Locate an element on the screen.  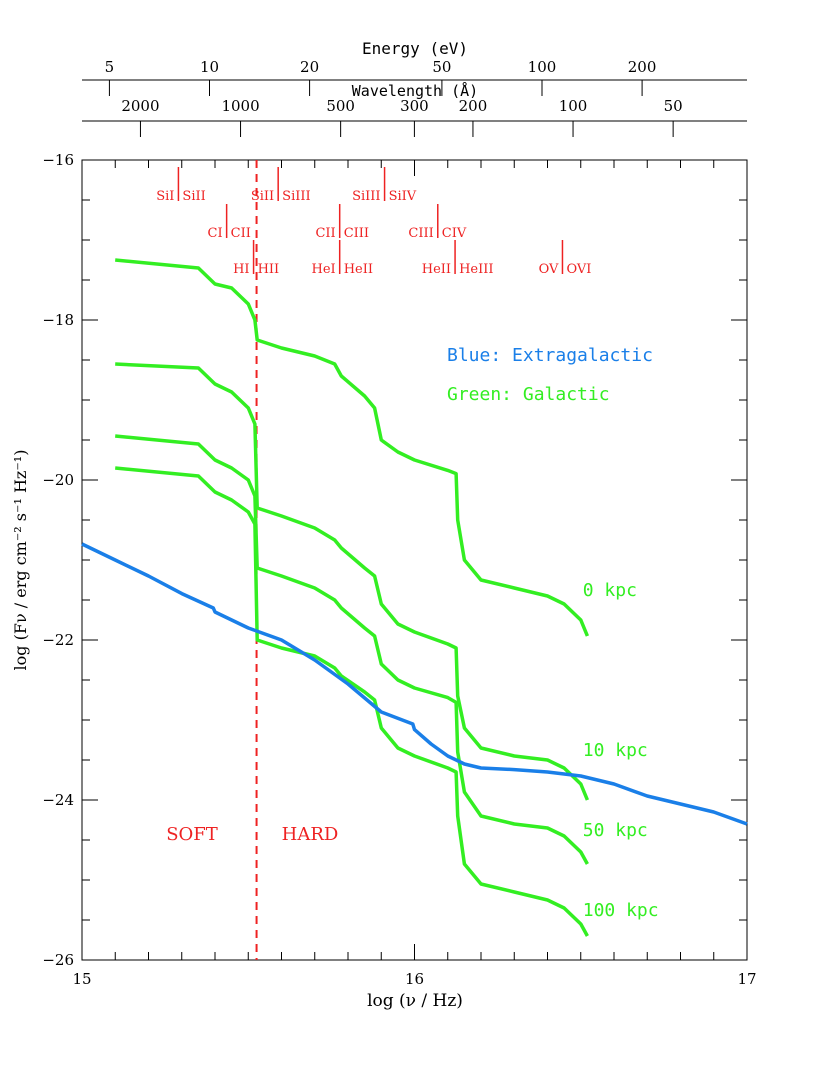
wavelength-ticks: 2000 1000 500 300 200 100 50 is located at coordinates (402, 117).